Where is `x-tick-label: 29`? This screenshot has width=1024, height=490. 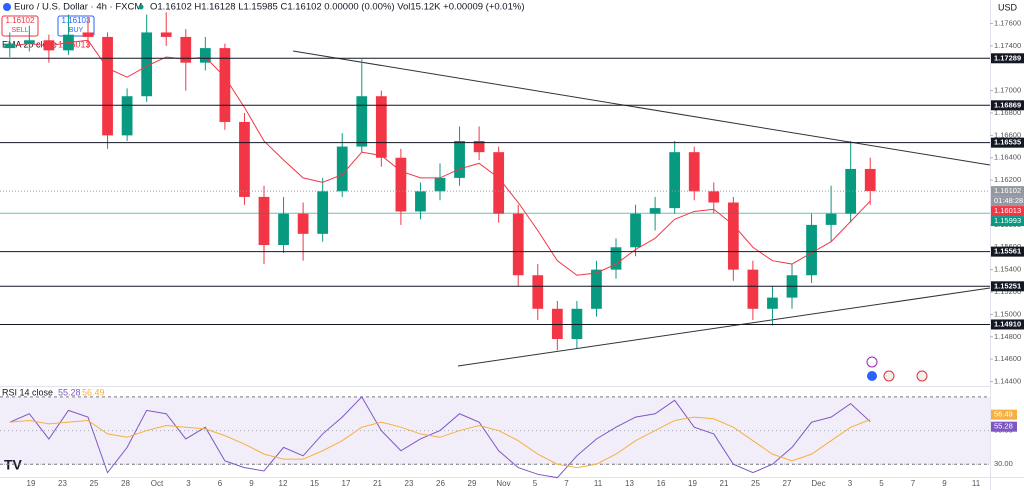 x-tick-label: 29 is located at coordinates (472, 483).